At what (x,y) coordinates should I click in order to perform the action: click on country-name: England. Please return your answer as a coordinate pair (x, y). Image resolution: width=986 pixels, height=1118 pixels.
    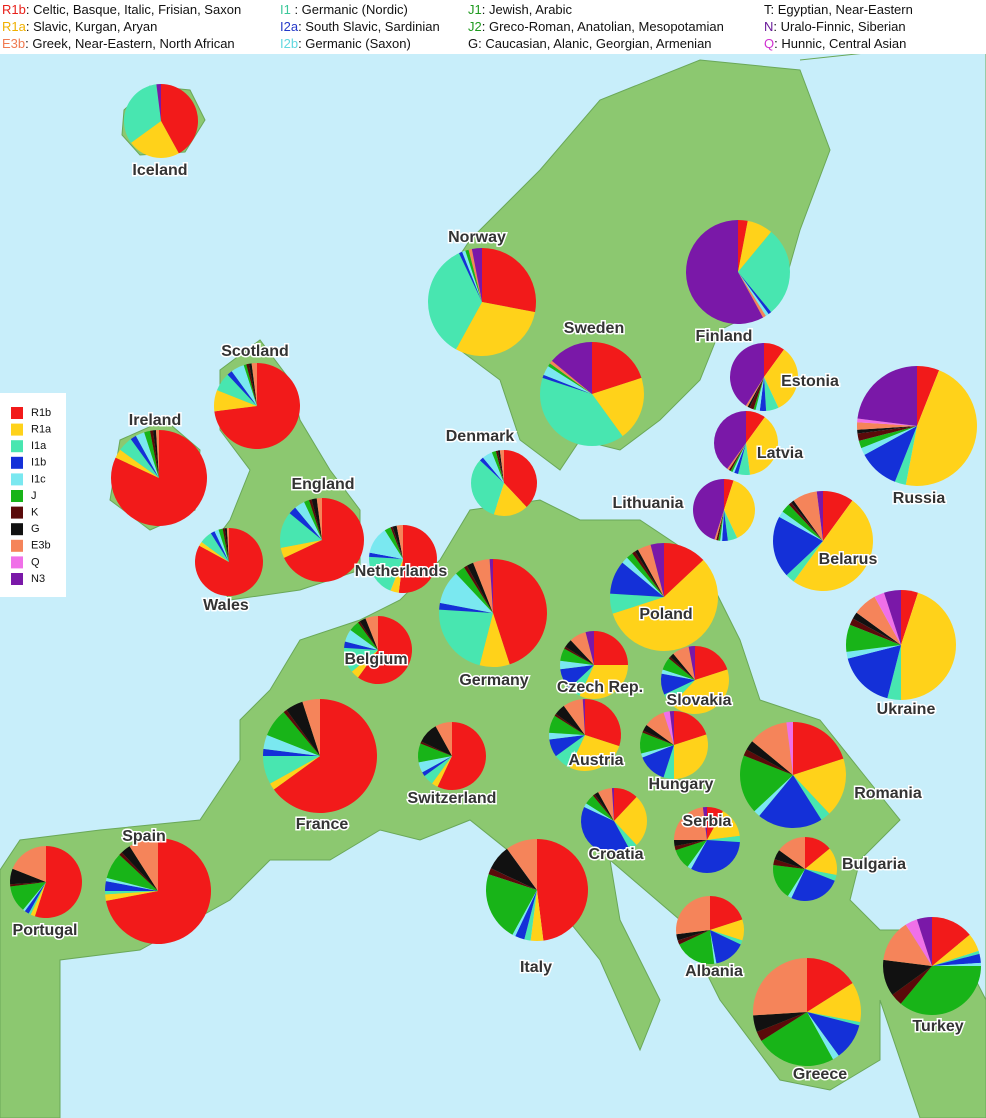
    Looking at the image, I should click on (322, 484).